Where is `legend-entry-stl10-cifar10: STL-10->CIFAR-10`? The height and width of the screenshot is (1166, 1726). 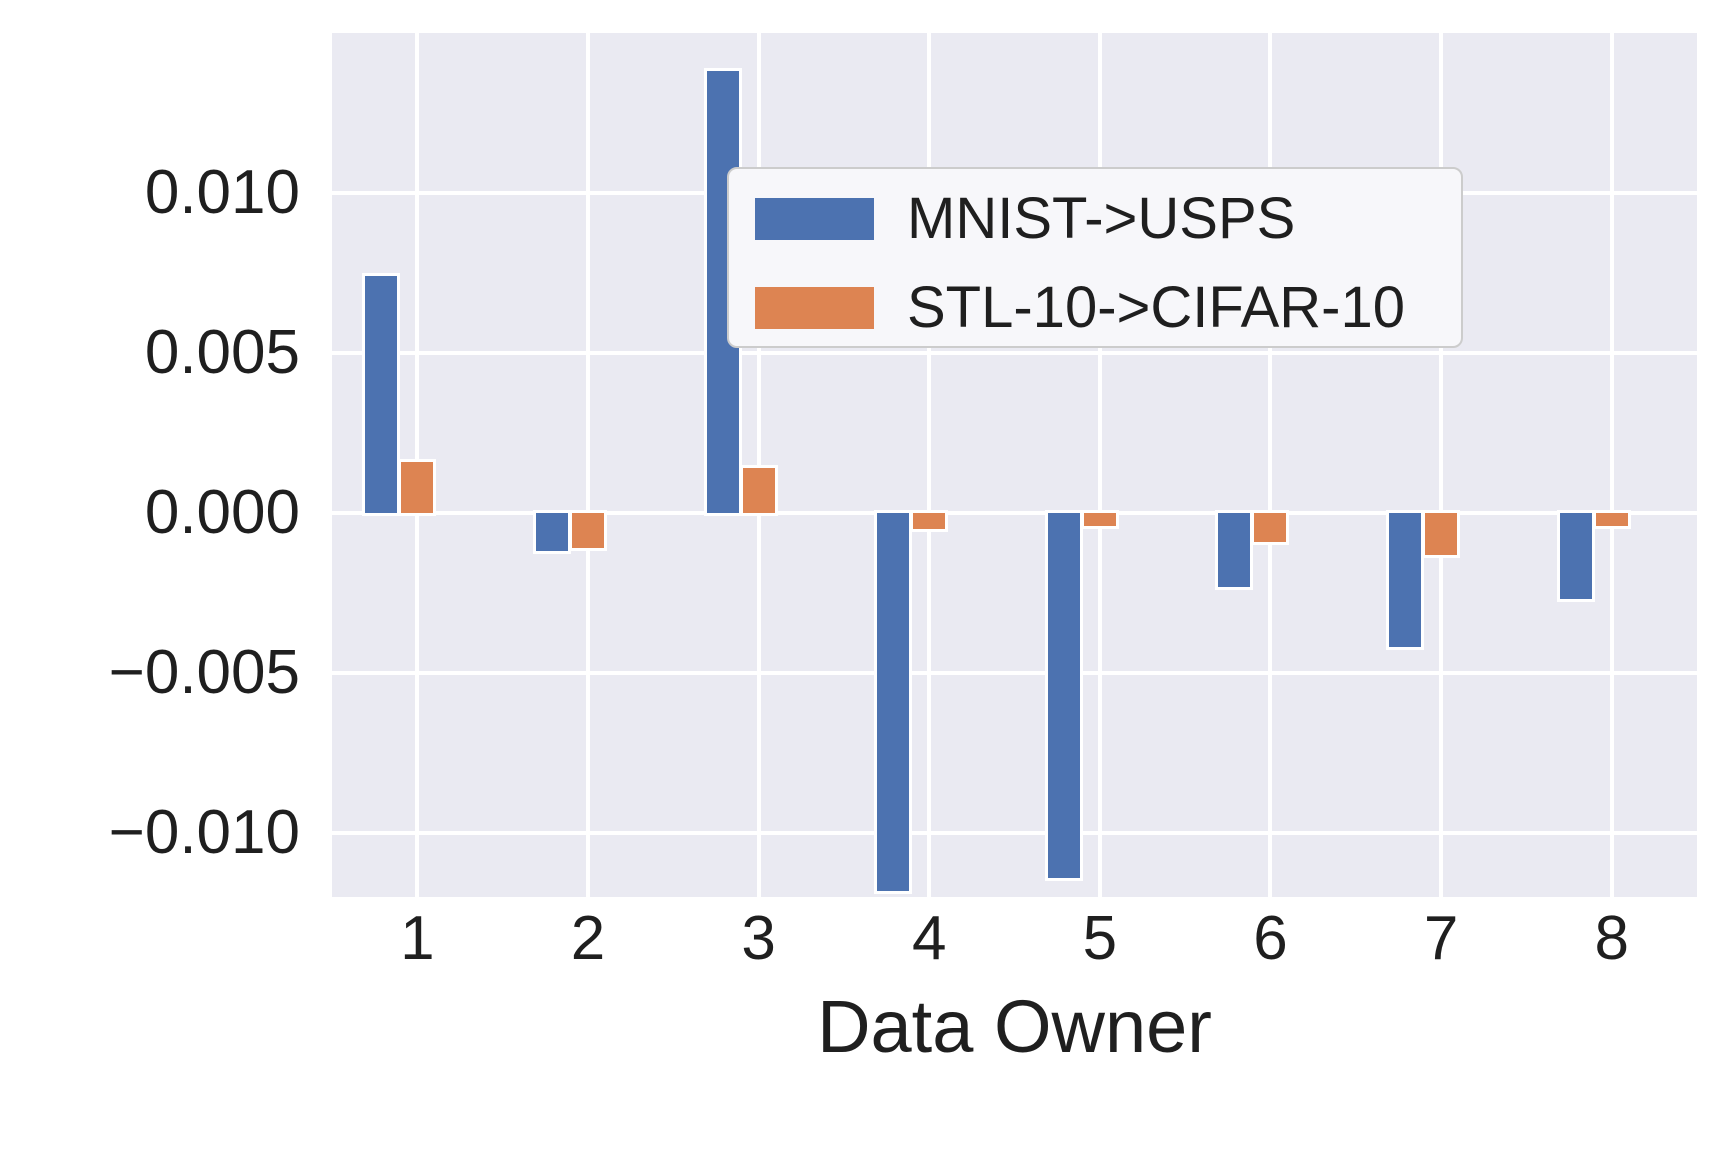 legend-entry-stl10-cifar10: STL-10->CIFAR-10 is located at coordinates (1080, 308).